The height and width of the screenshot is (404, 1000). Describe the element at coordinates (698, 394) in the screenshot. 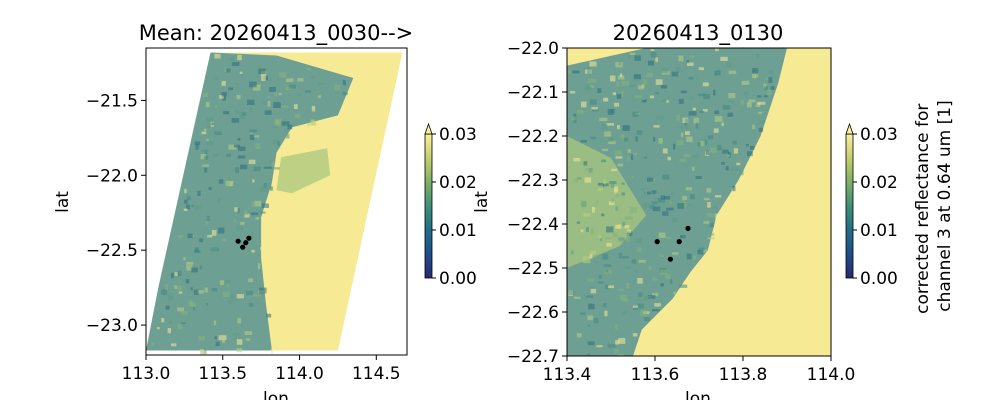

I see `right-x-axis-label: lon` at that location.